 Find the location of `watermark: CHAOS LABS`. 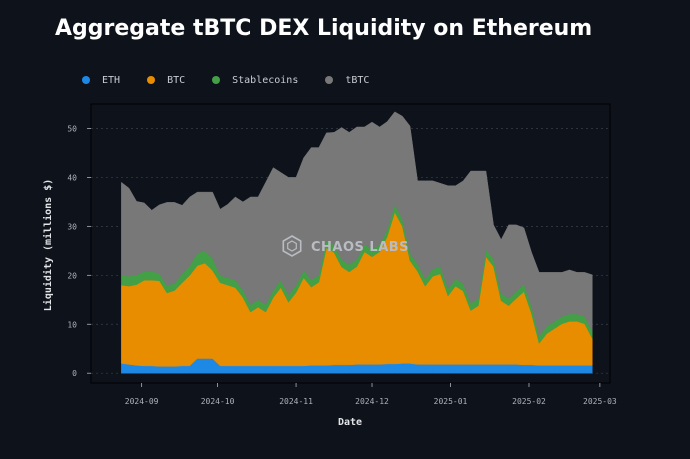

watermark: CHAOS LABS is located at coordinates (345, 246).